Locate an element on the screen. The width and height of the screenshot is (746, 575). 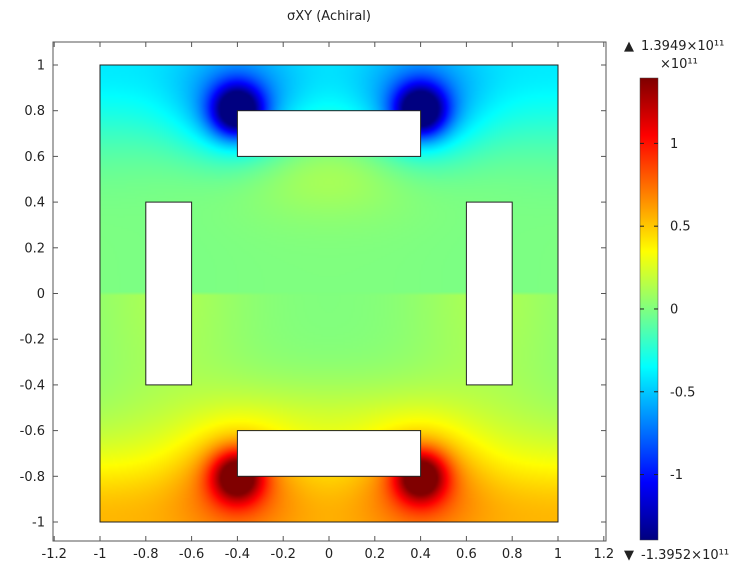
y-tick-label: -0.2 is located at coordinates (32, 340).